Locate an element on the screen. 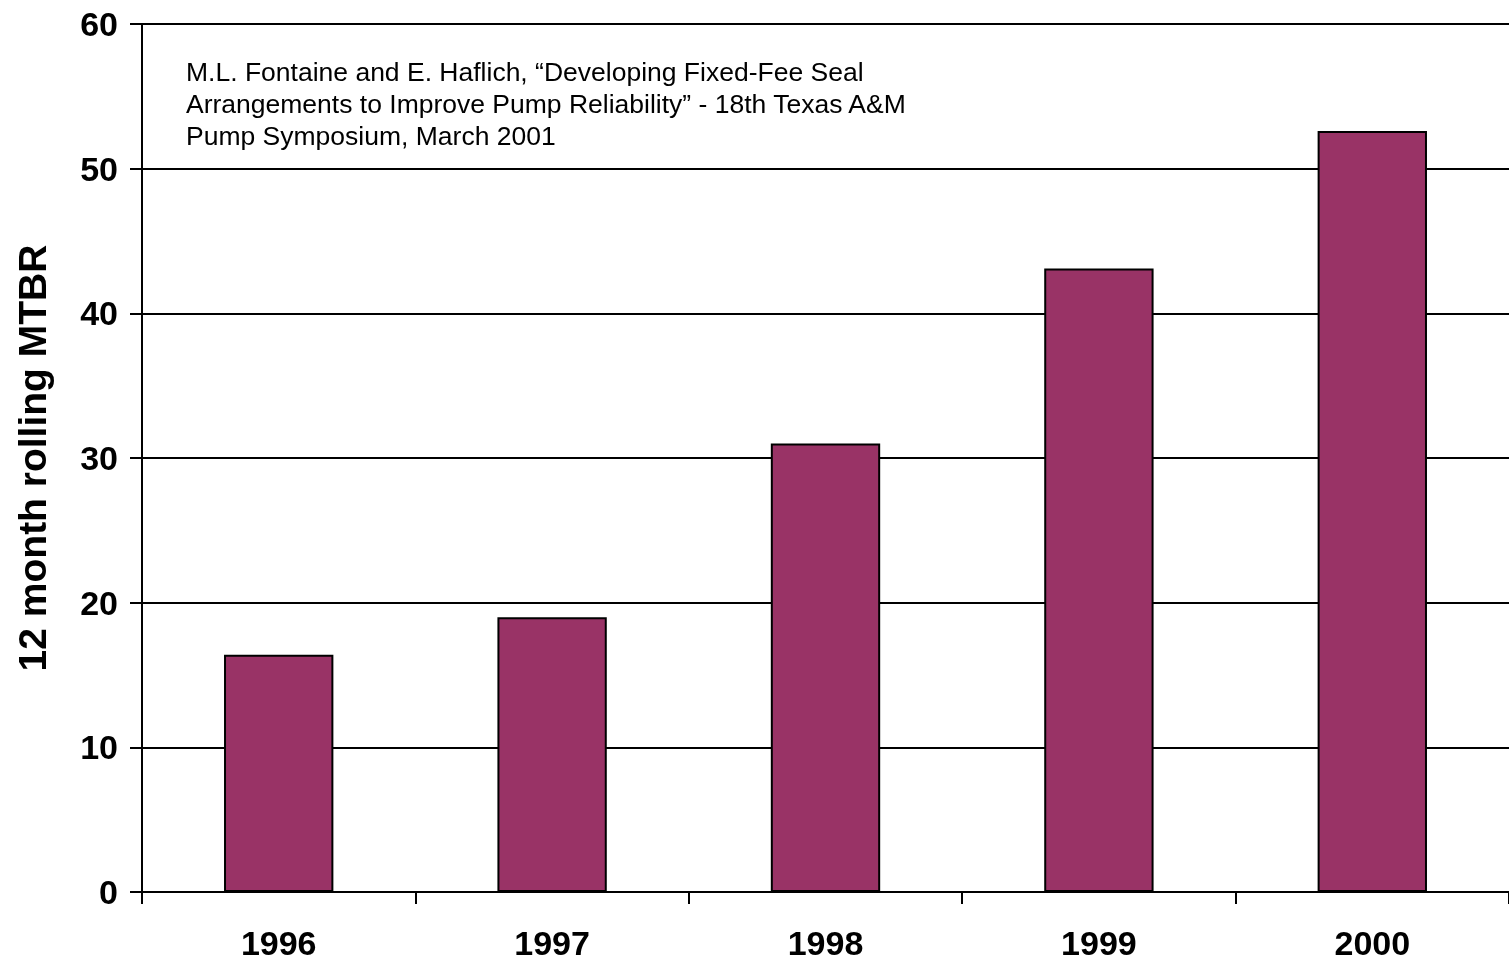 The width and height of the screenshot is (1509, 962). x-tick-label: 1997 is located at coordinates (552, 943).